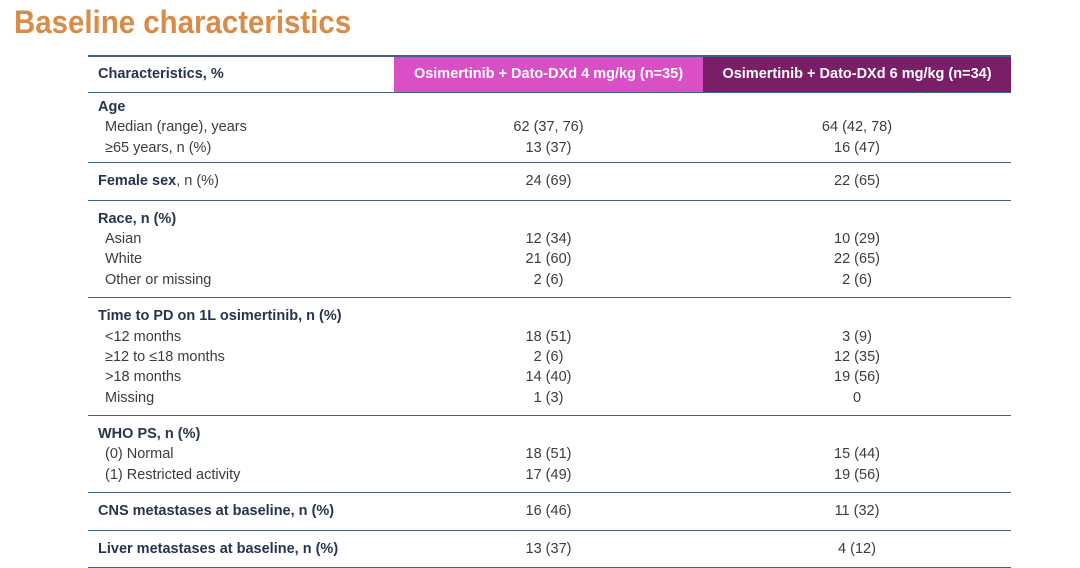  What do you see at coordinates (241, 357) in the screenshot?
I see `row-label: ≥12 to ≤18 months` at bounding box center [241, 357].